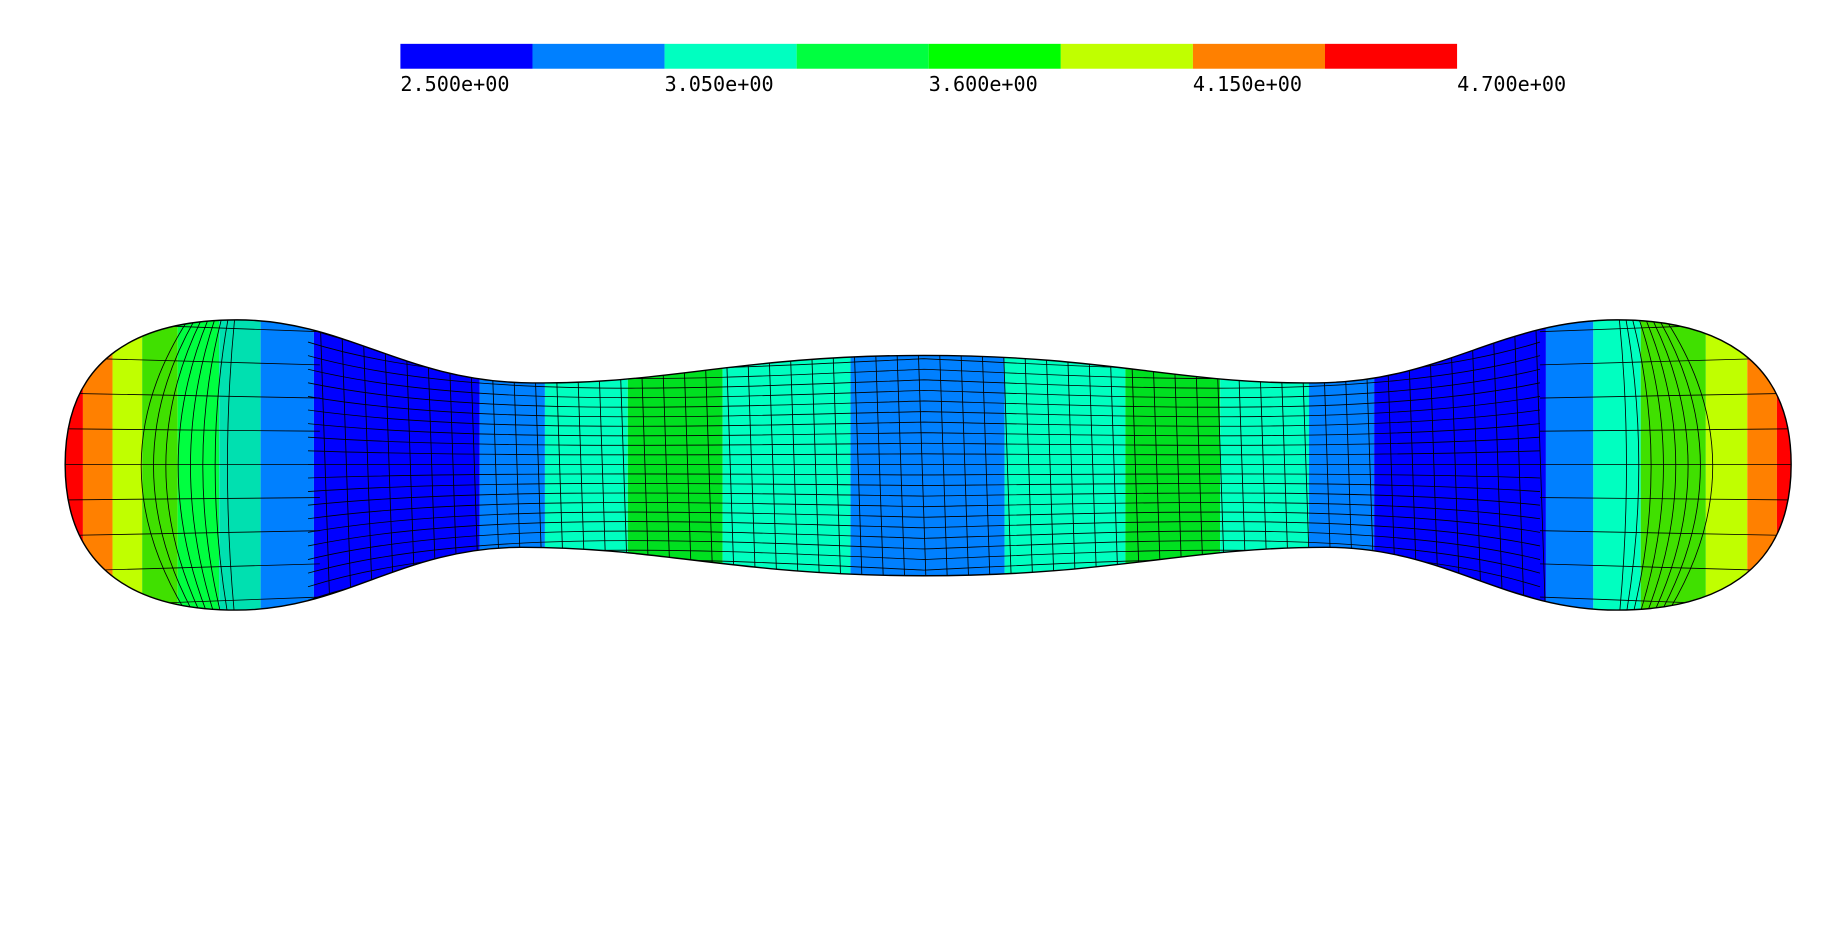 The height and width of the screenshot is (927, 1848). I want to click on colorbar-tick-label: 2.500e+00, so click(454, 84).